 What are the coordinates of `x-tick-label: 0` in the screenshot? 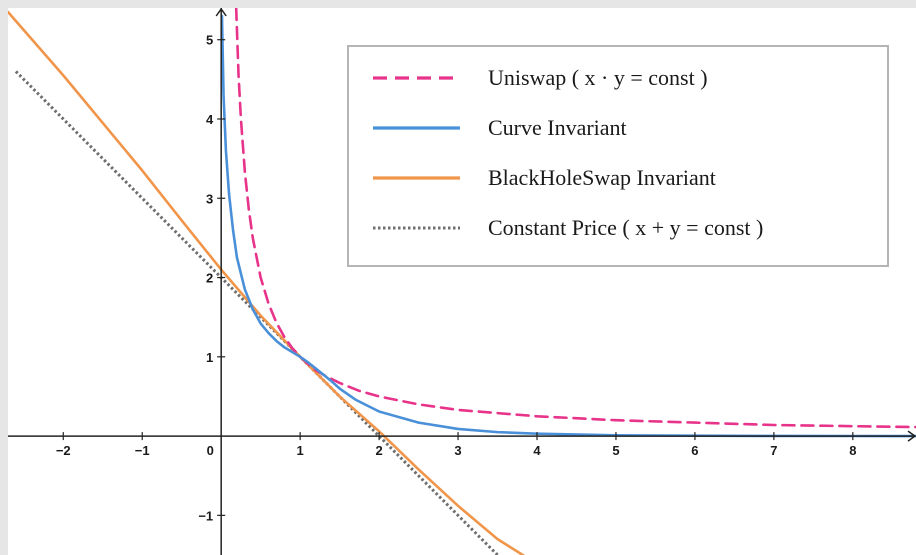 It's located at (210, 450).